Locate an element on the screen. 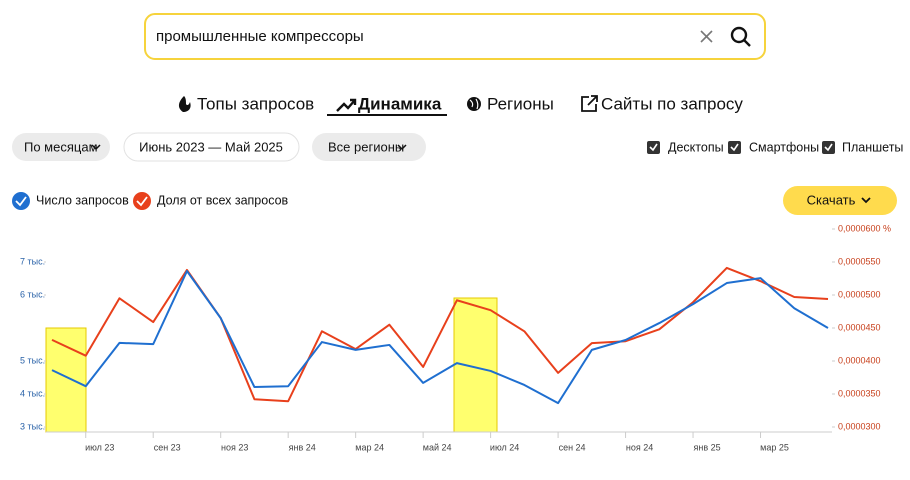  y2-tick-label: 0,0000450 is located at coordinates (859, 327).